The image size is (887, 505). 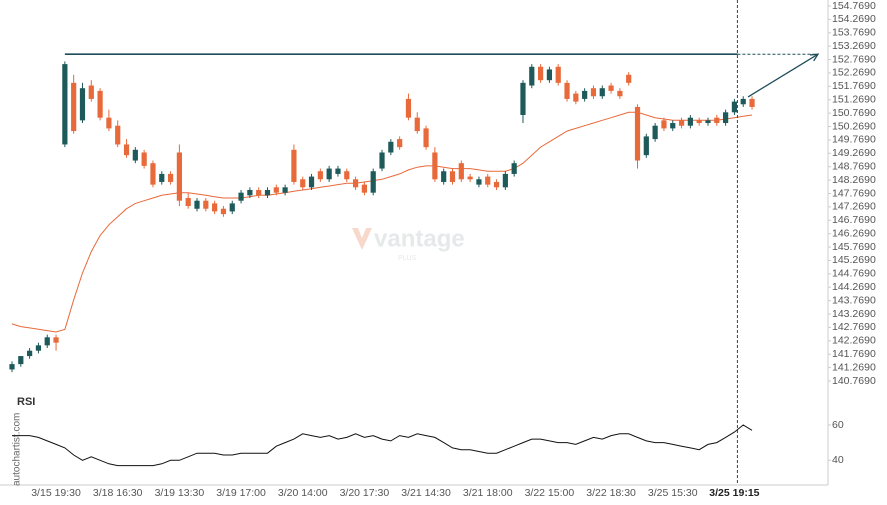 What do you see at coordinates (17, 449) in the screenshot?
I see `source-label: autochartist.com` at bounding box center [17, 449].